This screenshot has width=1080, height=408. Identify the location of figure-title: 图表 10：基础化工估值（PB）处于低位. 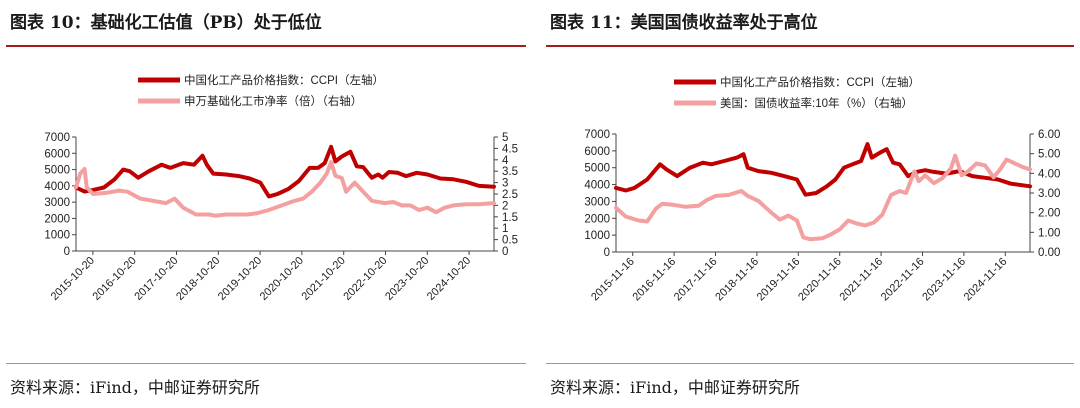
(166, 23).